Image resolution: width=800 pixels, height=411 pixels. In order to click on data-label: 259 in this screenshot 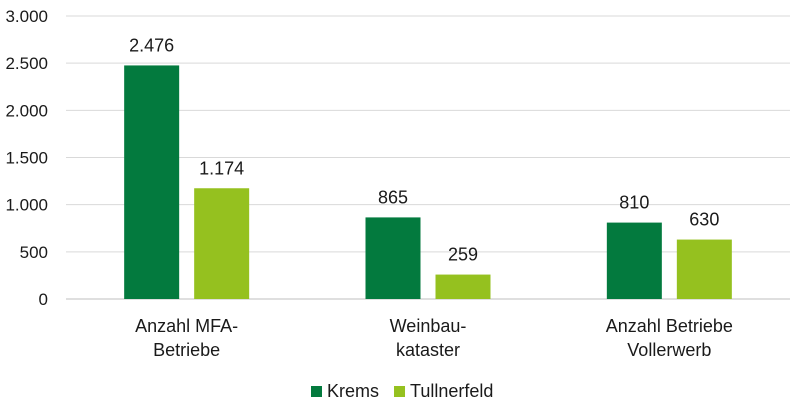, I will do `click(463, 255)`.